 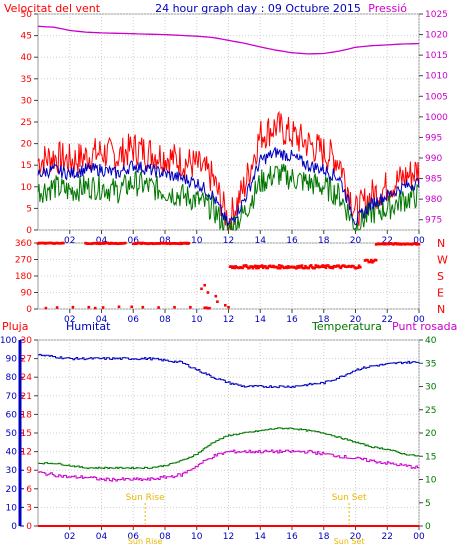 What do you see at coordinates (27, 415) in the screenshot?
I see `rain-y-tick-label: 18` at bounding box center [27, 415].